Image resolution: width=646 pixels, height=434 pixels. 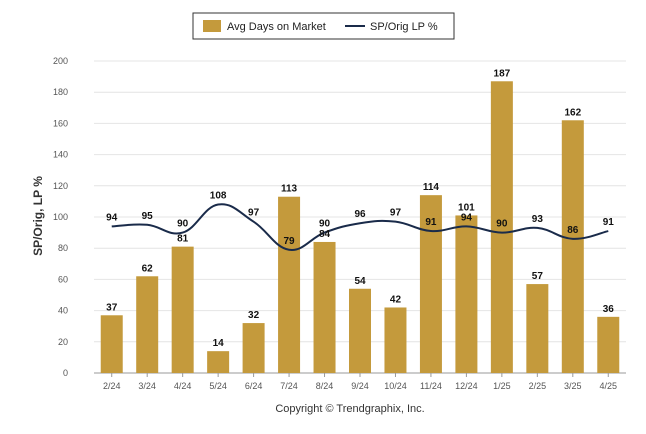 I want to click on x-tick-label: 7/24, so click(x=289, y=386).